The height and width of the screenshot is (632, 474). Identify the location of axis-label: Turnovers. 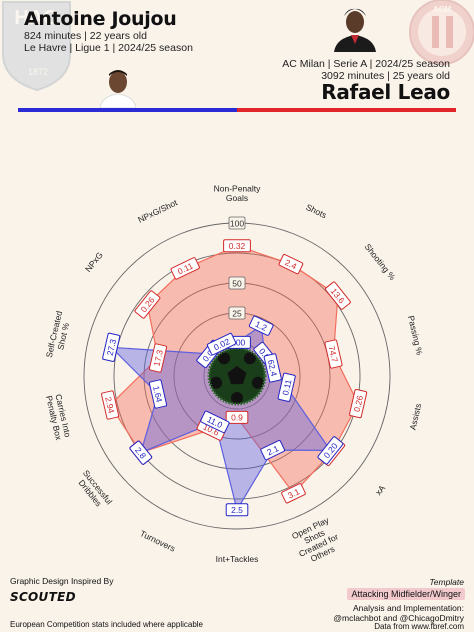
(157, 540).